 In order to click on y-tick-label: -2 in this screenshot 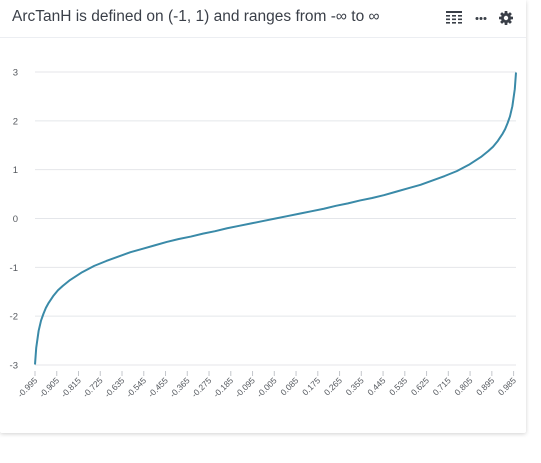, I will do `click(14, 317)`.